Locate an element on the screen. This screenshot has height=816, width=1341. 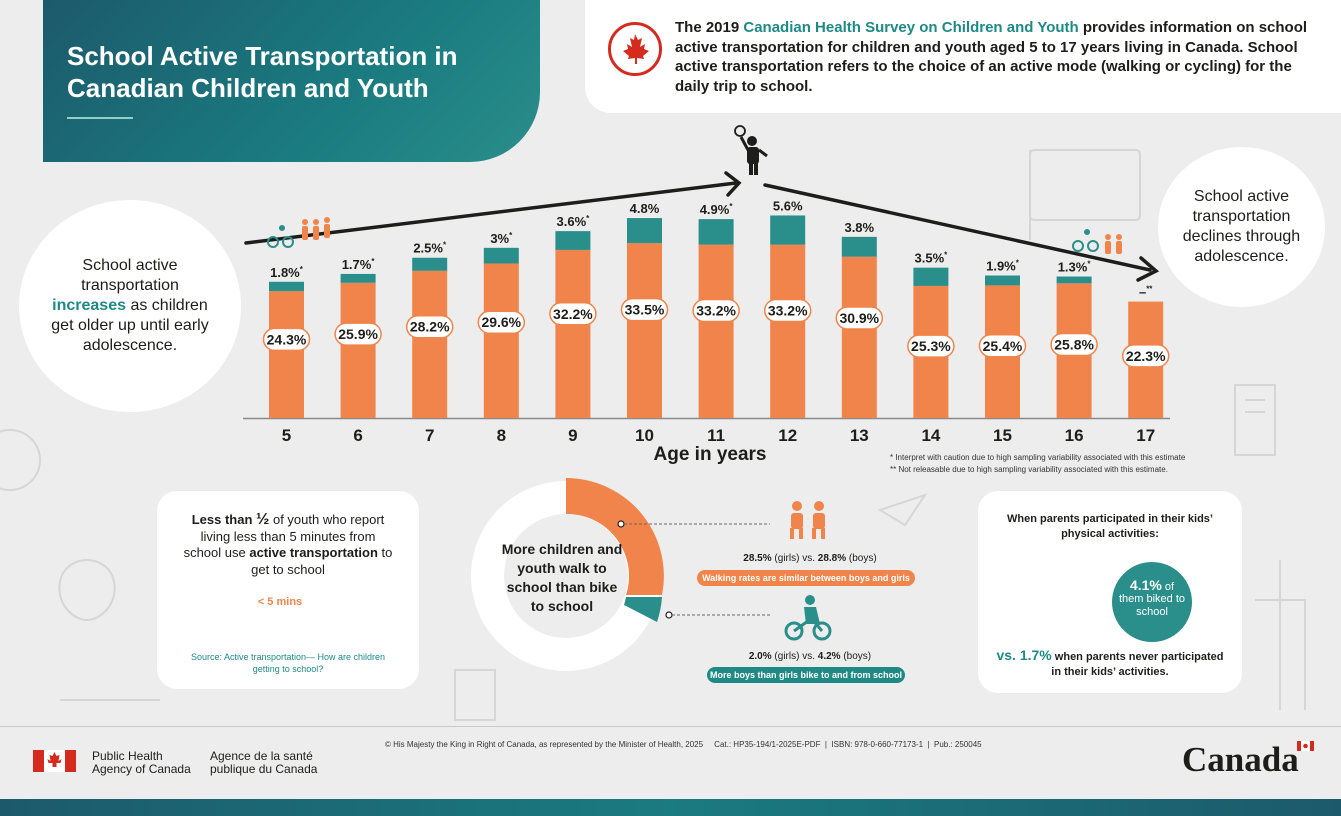
proximity-text-bold: active transportation is located at coordinates (313, 552).